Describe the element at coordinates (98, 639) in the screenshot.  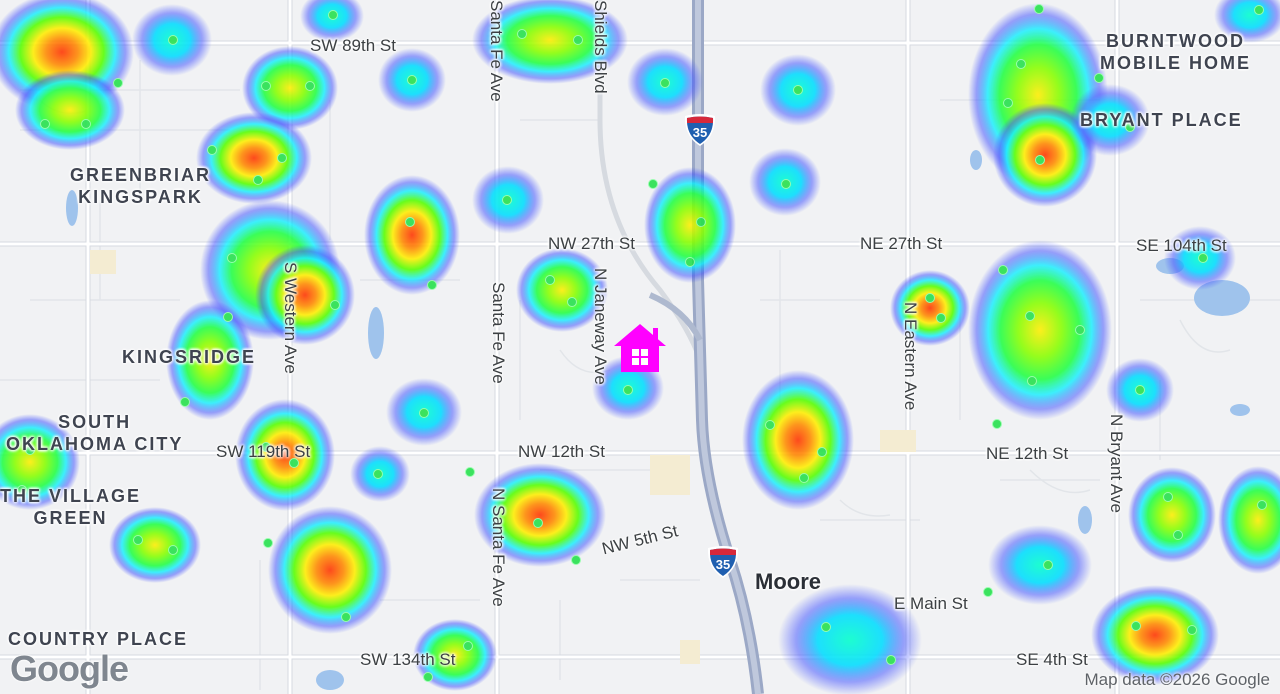
I see `neighborhood-country-place: COUNTRY PLACE` at that location.